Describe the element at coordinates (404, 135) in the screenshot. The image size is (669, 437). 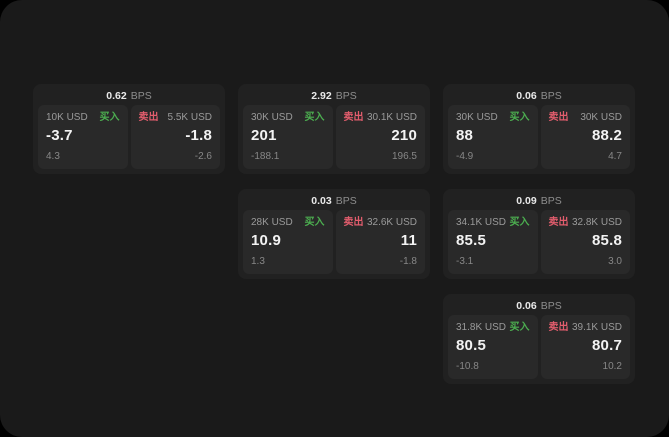
I see `sell-price: 210` at that location.